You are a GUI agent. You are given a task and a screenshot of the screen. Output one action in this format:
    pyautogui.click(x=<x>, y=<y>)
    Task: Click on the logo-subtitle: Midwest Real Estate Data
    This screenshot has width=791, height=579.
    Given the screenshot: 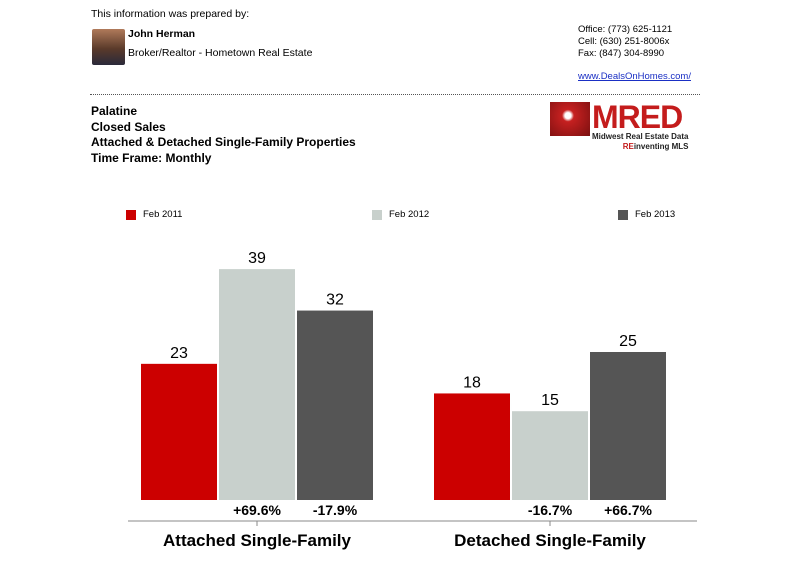 What is the action you would take?
    pyautogui.click(x=640, y=136)
    